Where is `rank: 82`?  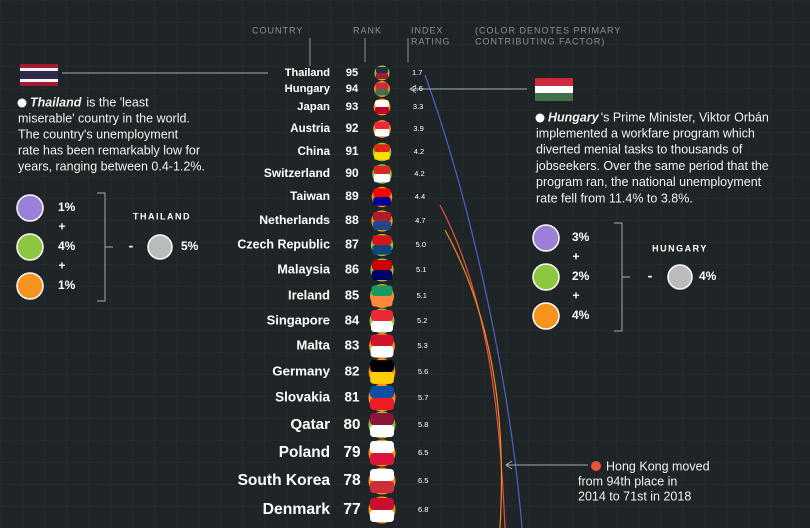
rank: 82 is located at coordinates (352, 371).